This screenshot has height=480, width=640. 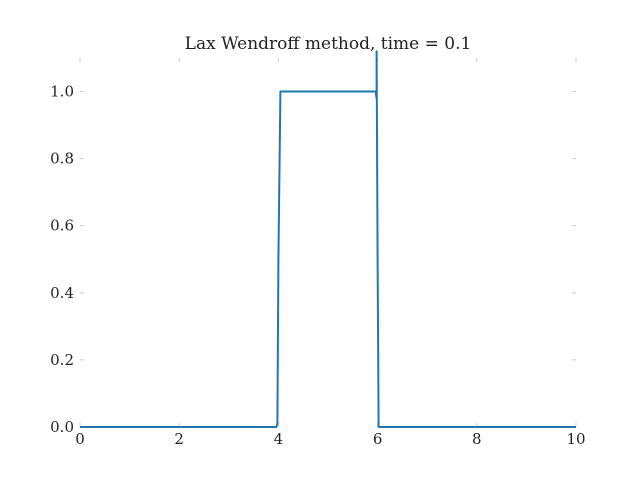 What do you see at coordinates (378, 439) in the screenshot?
I see `x-tick-label: 6` at bounding box center [378, 439].